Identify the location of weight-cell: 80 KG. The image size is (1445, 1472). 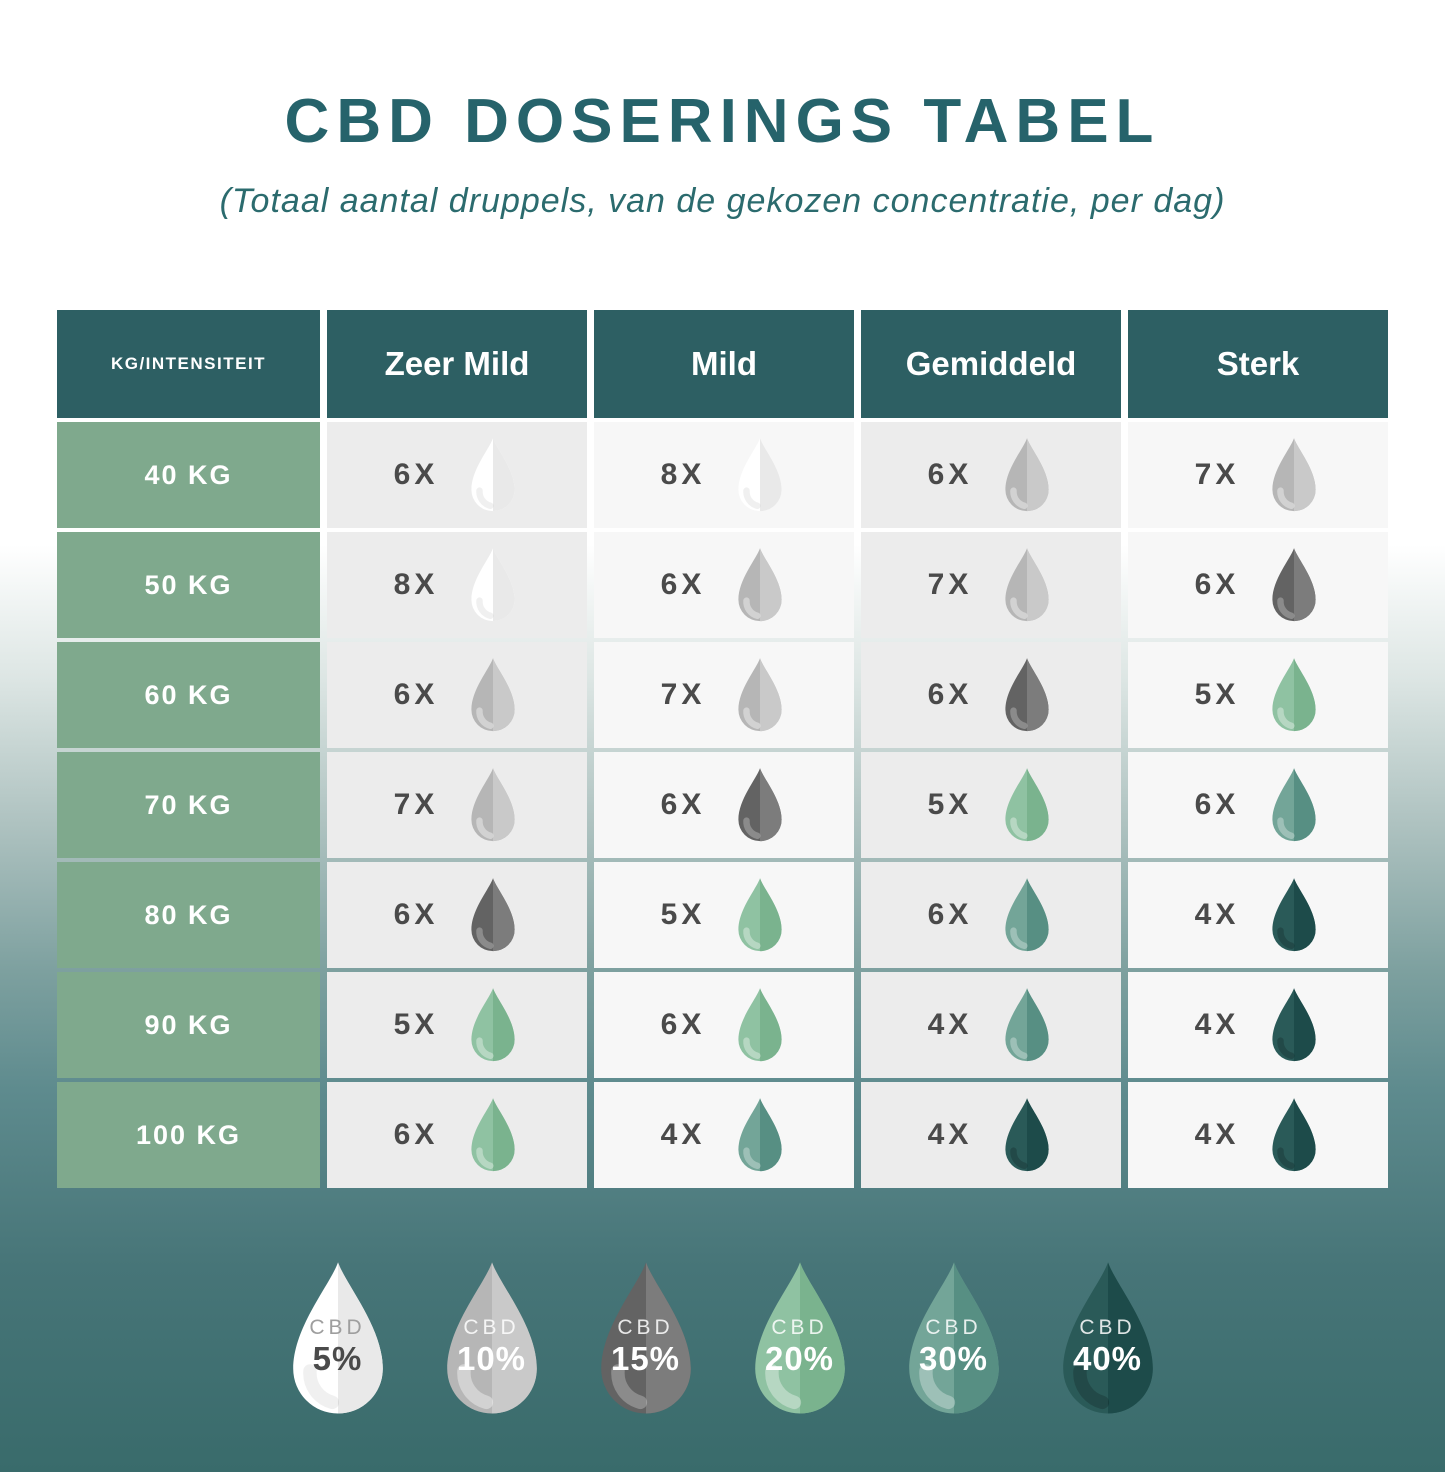
(188, 915).